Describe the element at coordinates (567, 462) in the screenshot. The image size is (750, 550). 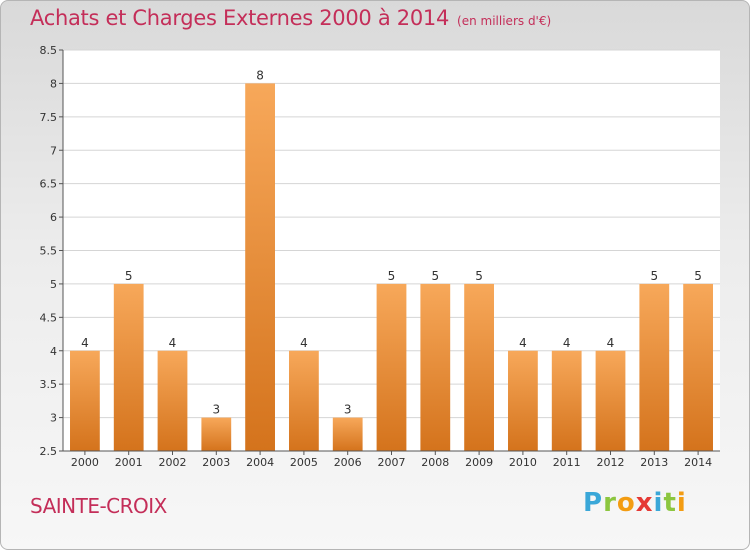
I see `x-tick-label: 2011` at that location.